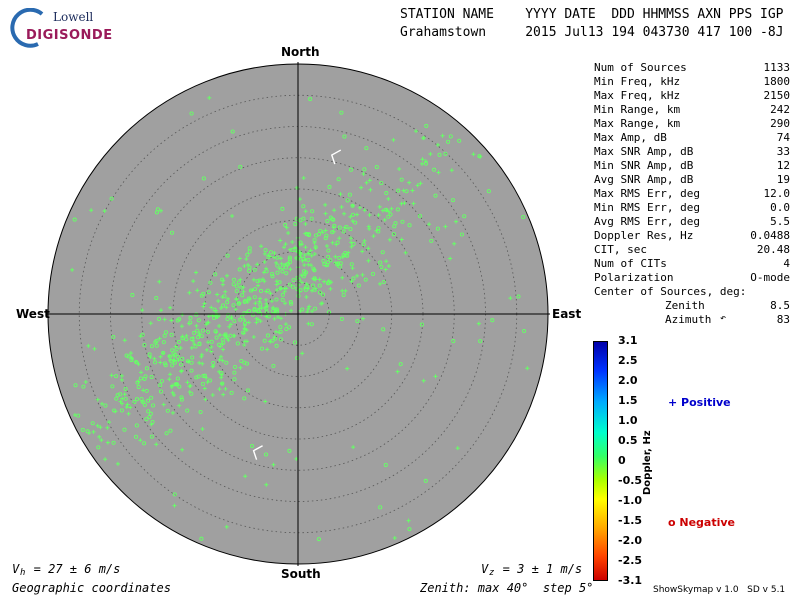 This screenshot has height=600, width=800. Describe the element at coordinates (723, 318) in the screenshot. I see `azimuth-arrow-icon: ↶` at that location.